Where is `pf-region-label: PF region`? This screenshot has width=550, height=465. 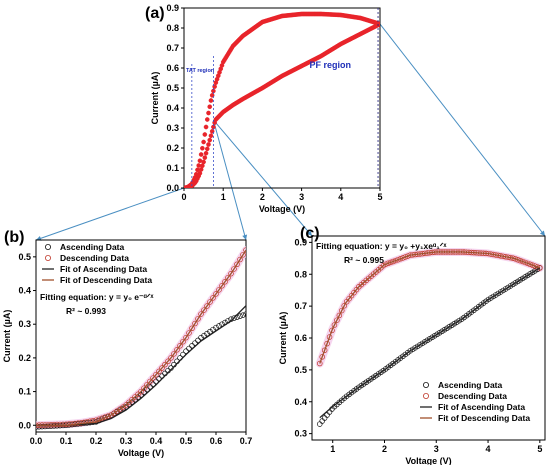 pf-region-label: PF region is located at coordinates (330, 65).